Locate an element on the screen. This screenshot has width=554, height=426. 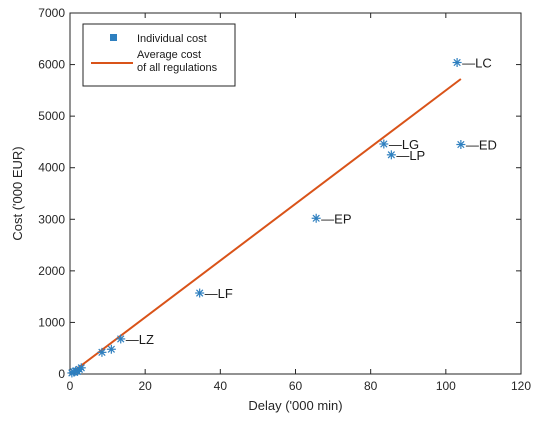
x-tick-label: 40 is located at coordinates (221, 386).